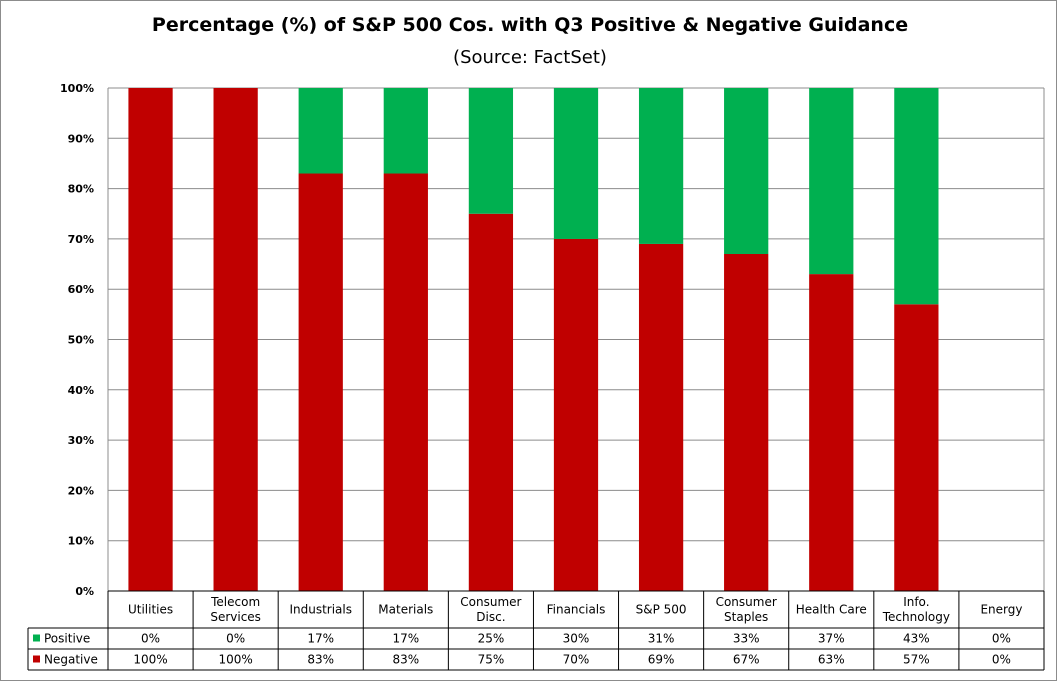  I want to click on category-label: Financials, so click(576, 610).